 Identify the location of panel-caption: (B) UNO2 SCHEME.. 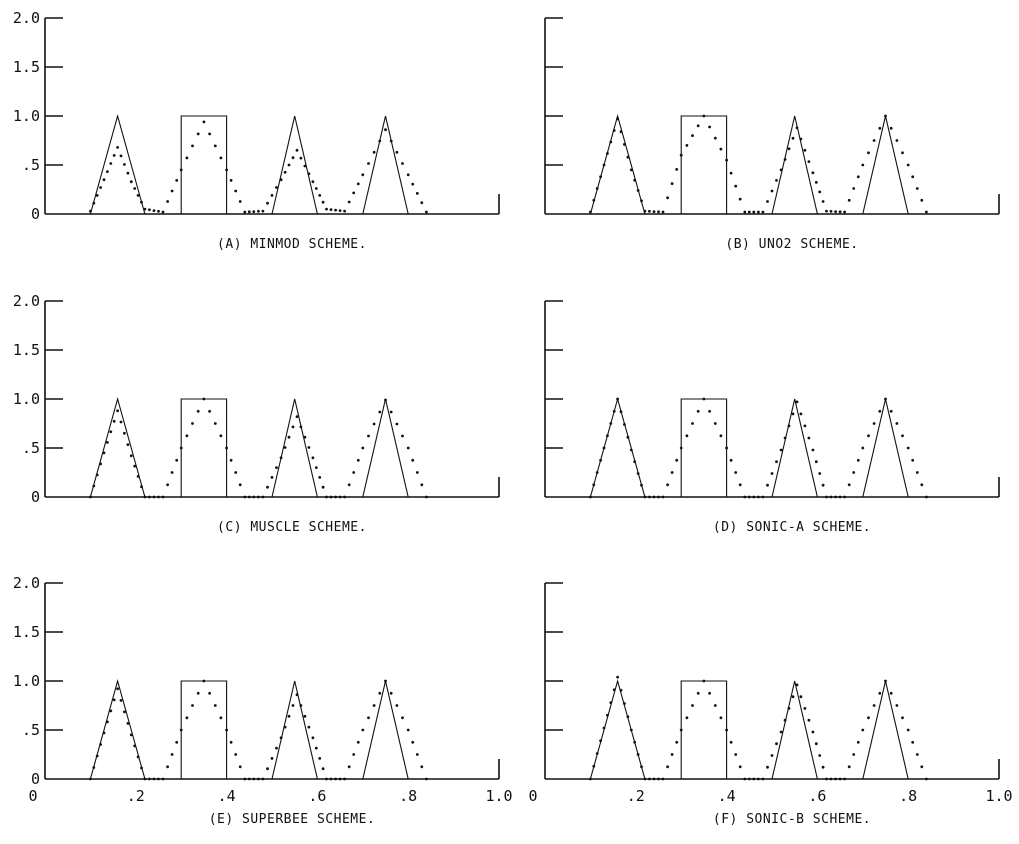
(791, 244).